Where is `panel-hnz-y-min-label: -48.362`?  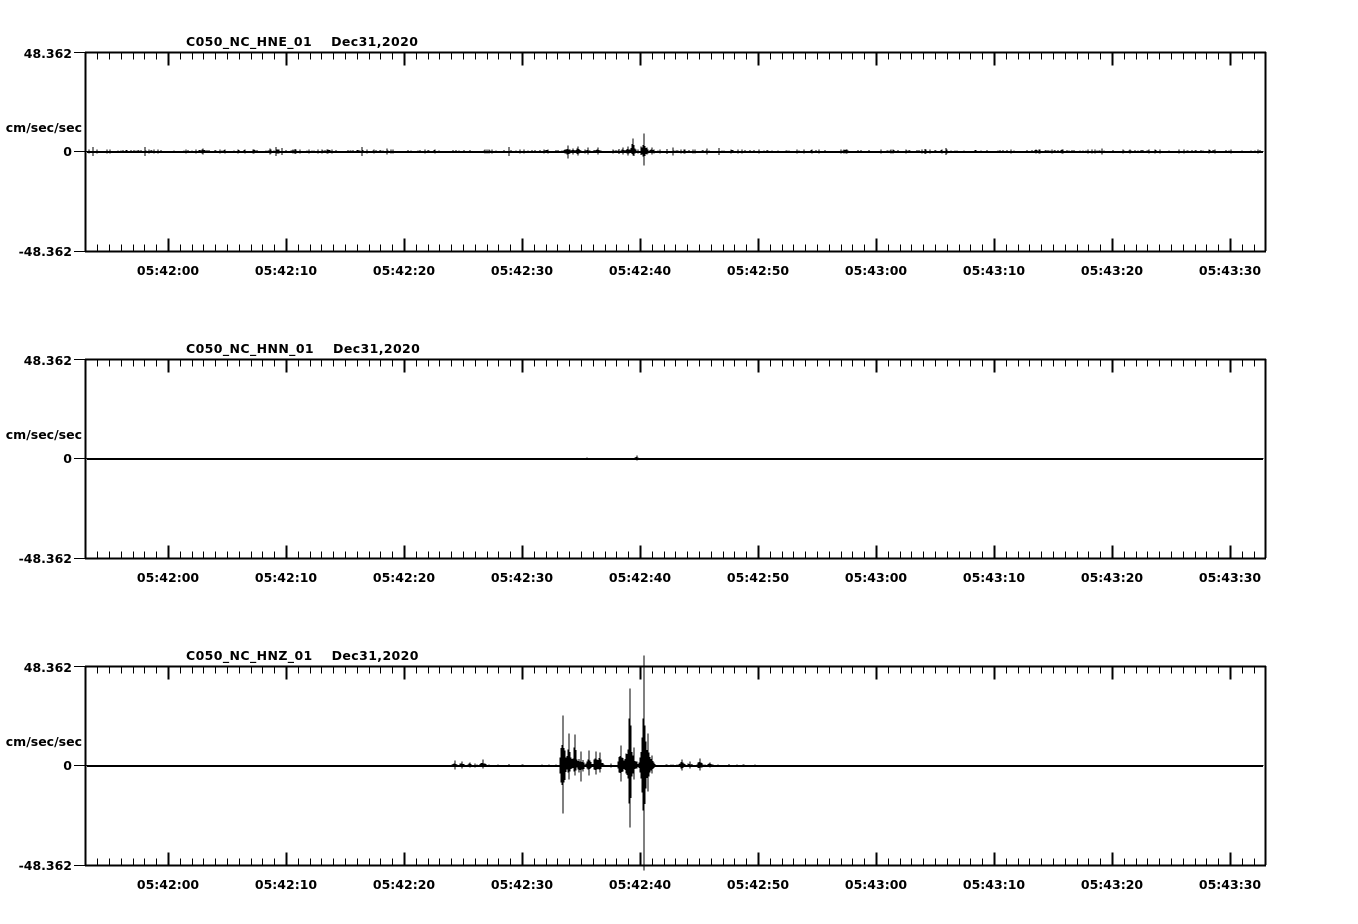
panel-hnz-y-min-label: -48.362 is located at coordinates (45, 865).